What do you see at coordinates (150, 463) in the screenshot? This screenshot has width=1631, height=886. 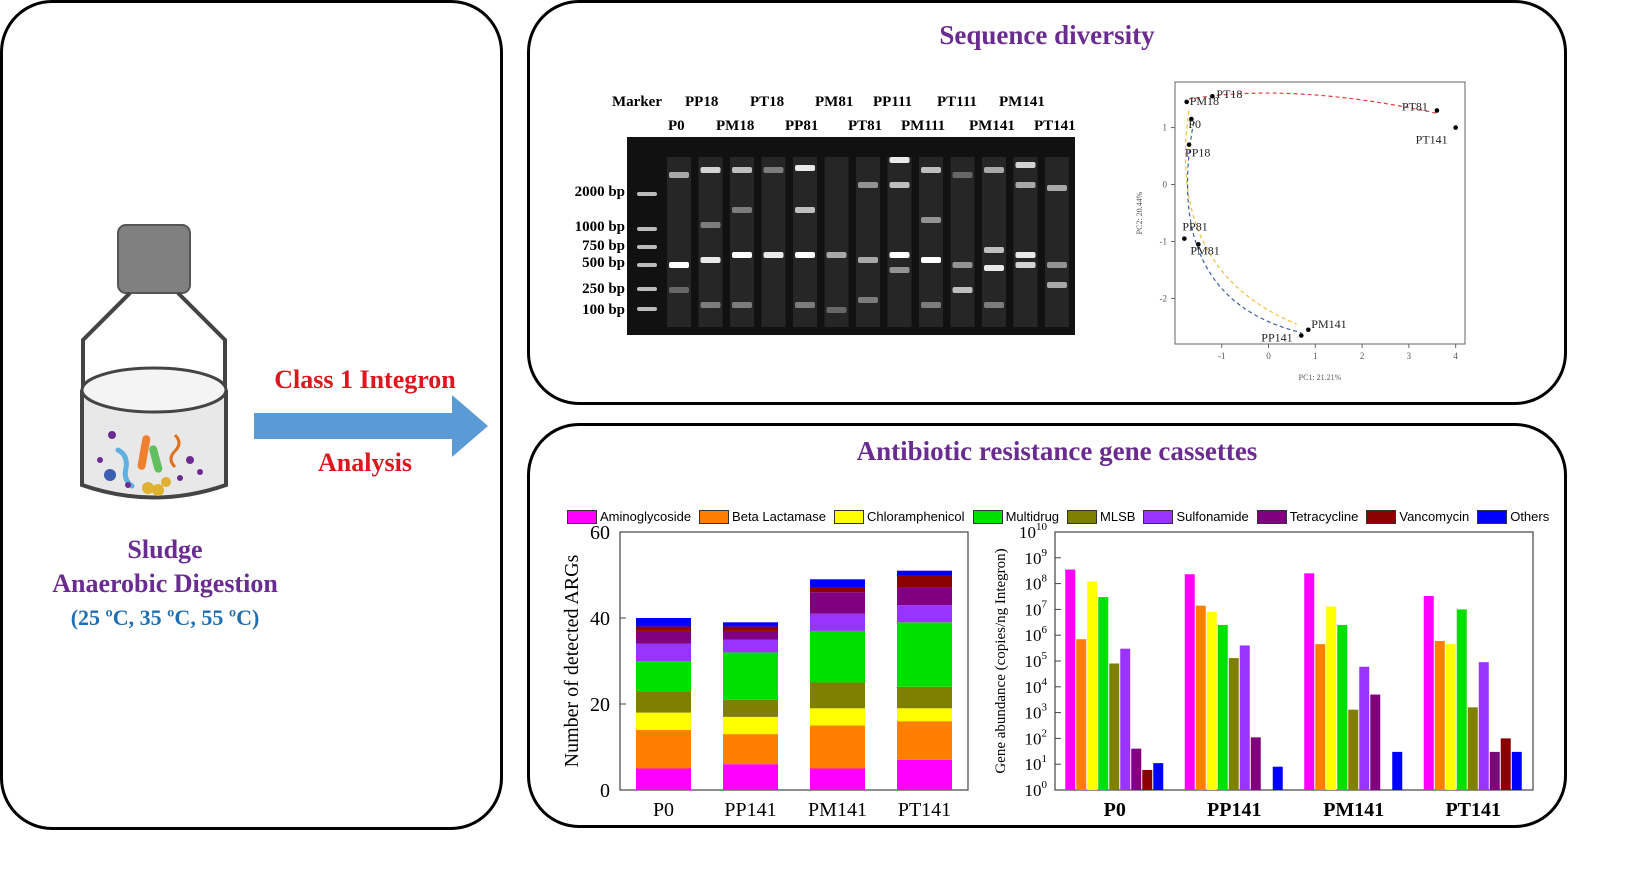 I see `microbes-icon` at bounding box center [150, 463].